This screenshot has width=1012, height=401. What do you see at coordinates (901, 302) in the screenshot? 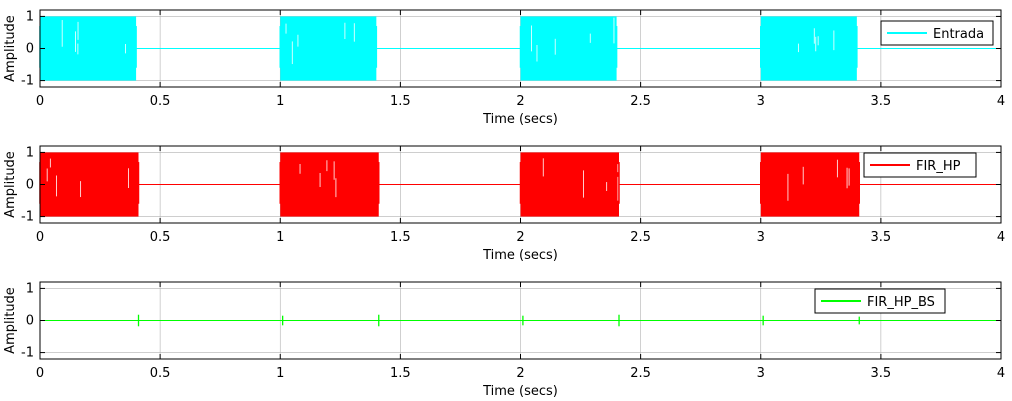
I see `legend-entry: FIR_HP_BS` at bounding box center [901, 302].